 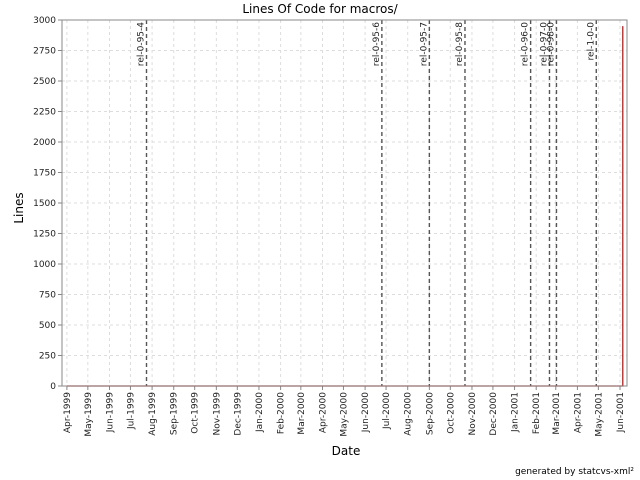 I want to click on x-tick-label: Sep-1999, so click(x=175, y=413).